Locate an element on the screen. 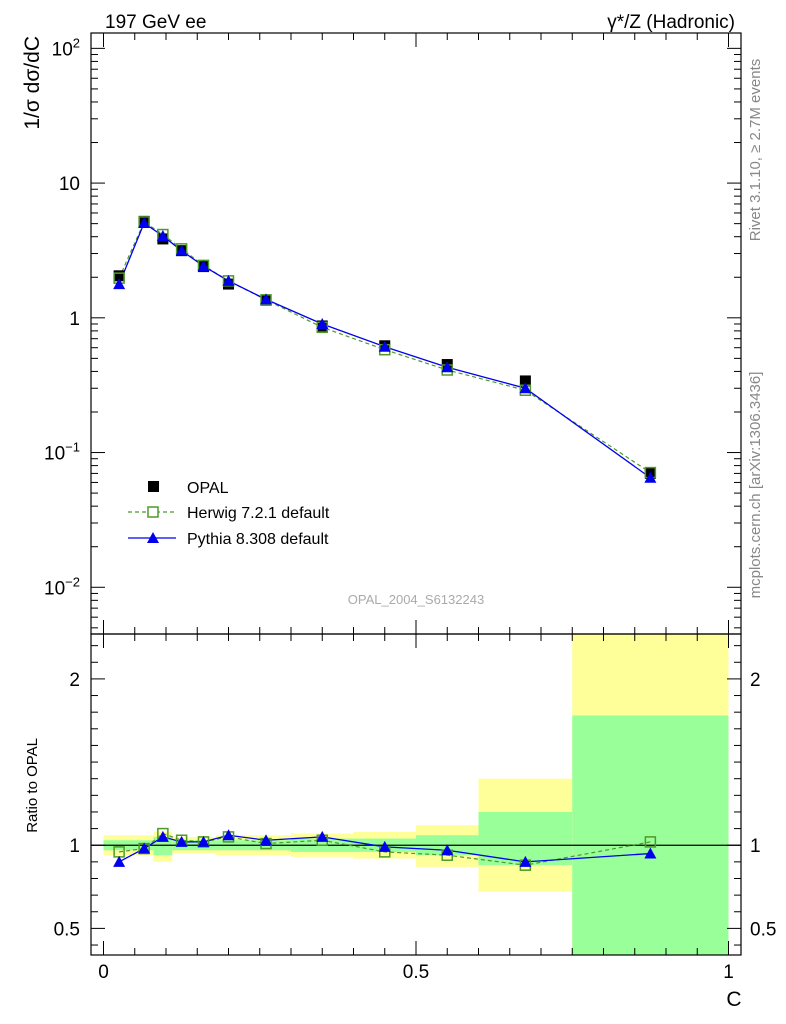 The image size is (786, 1024). legend-entry-opal: OPAL is located at coordinates (188, 488).